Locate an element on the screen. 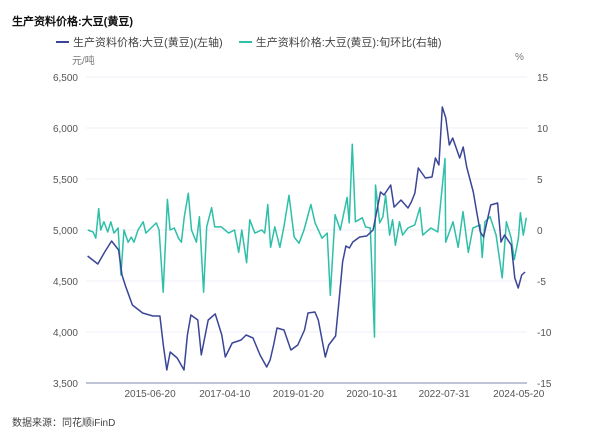 The image size is (600, 439). legend-label-mom: 生产资料价格:大豆(黄豆):旬环比(右轴) is located at coordinates (348, 43).